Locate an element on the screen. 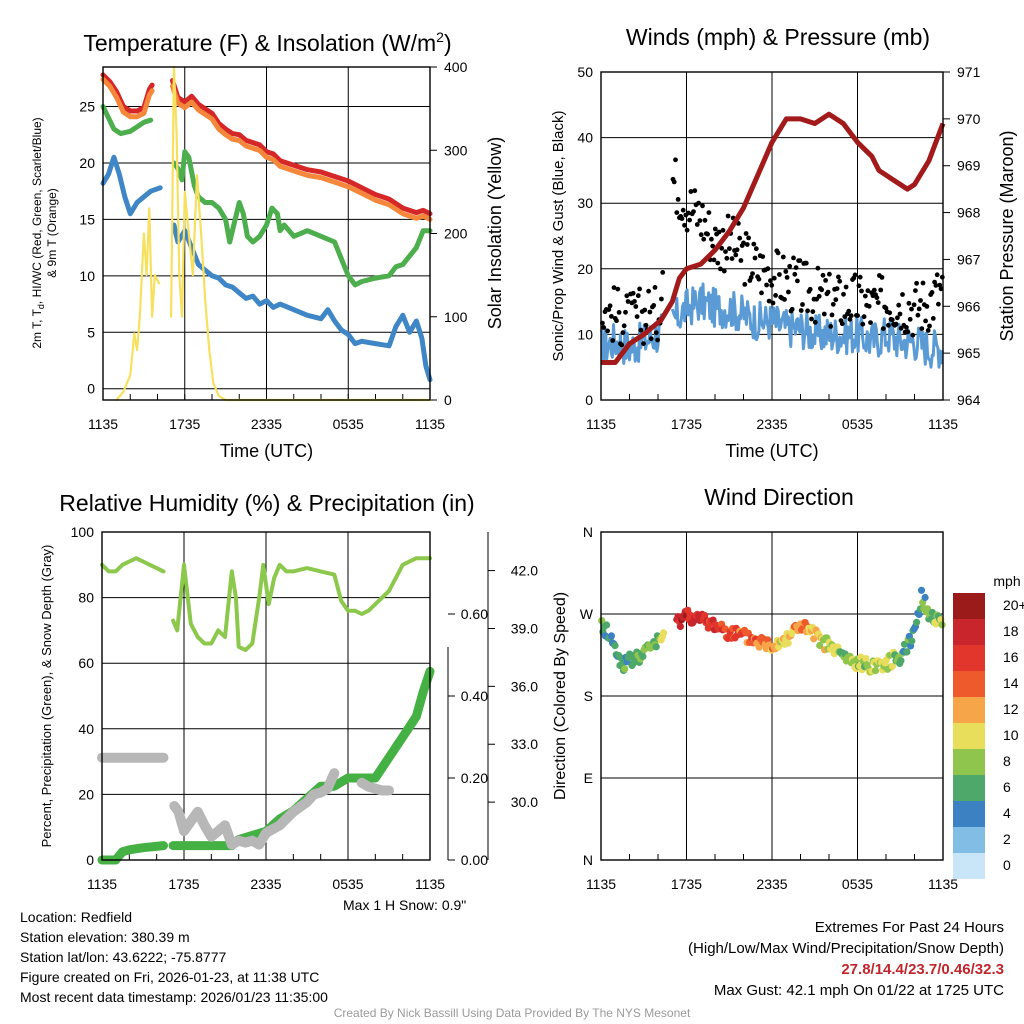  x-tick-label: 1735 is located at coordinates (686, 424).